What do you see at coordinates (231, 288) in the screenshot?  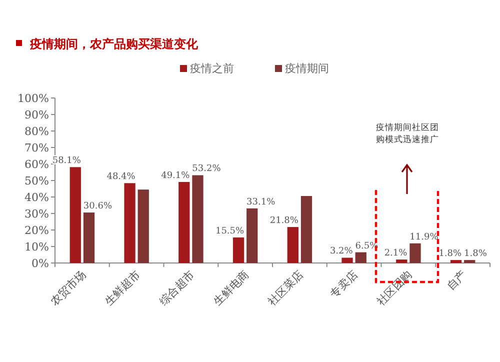 I see `x-tick-label: 生鲜电商` at bounding box center [231, 288].